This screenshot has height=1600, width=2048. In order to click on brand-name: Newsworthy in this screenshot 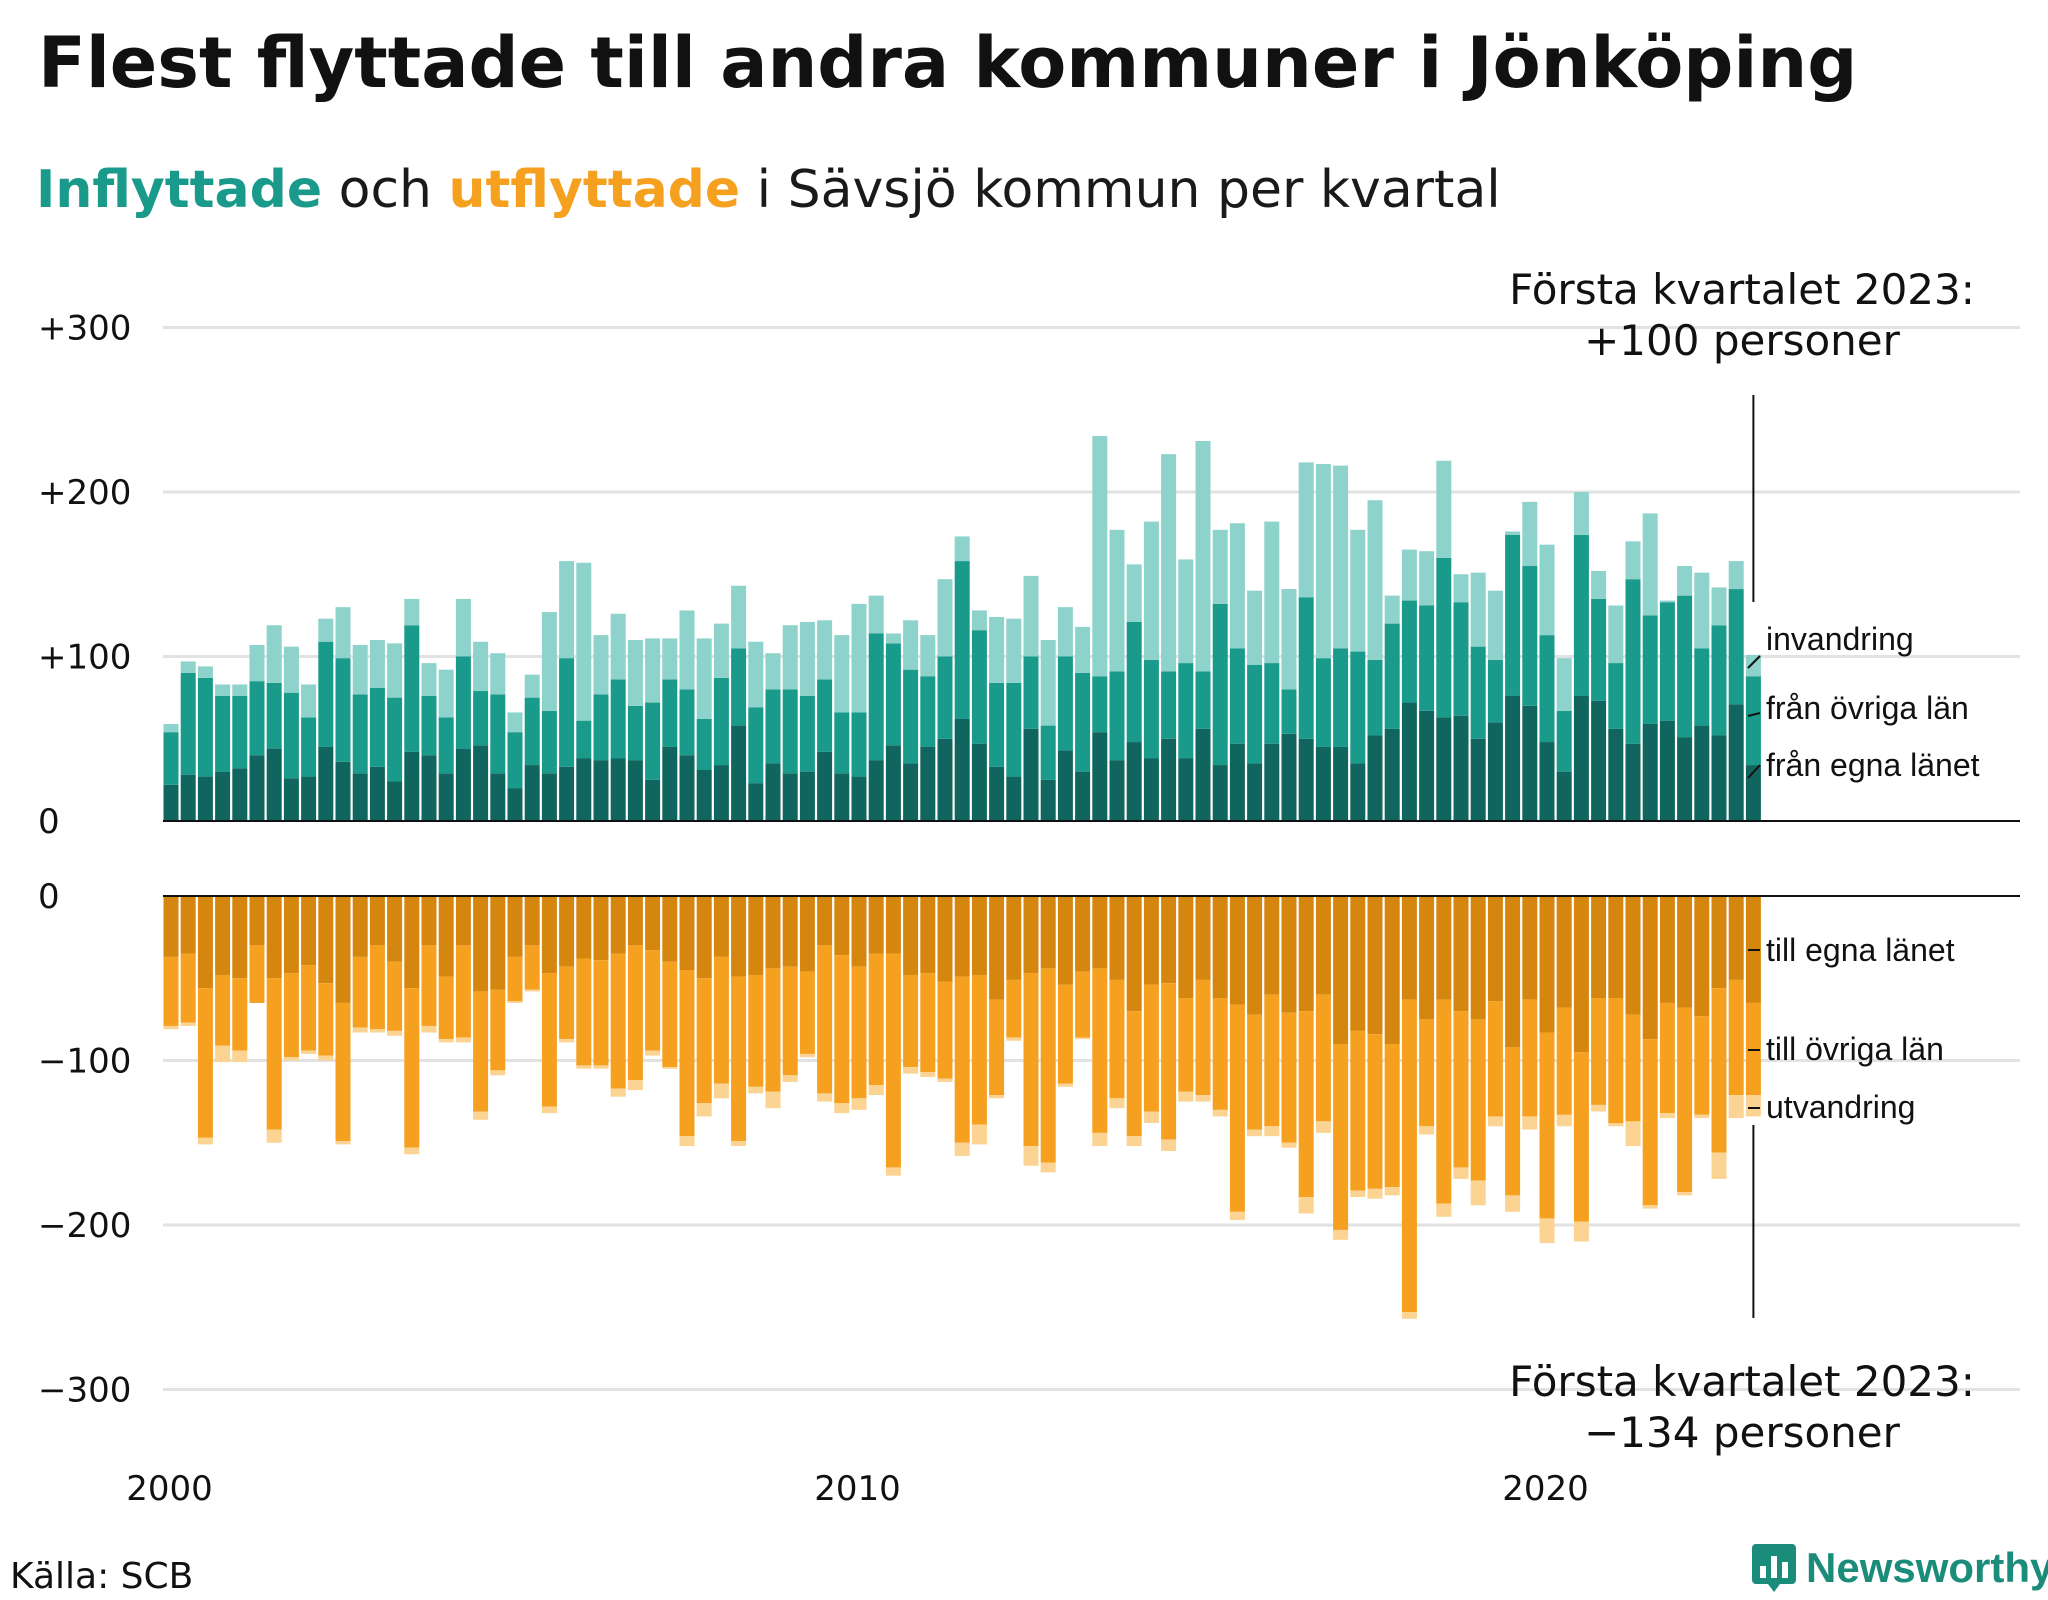, I will do `click(1927, 1567)`.